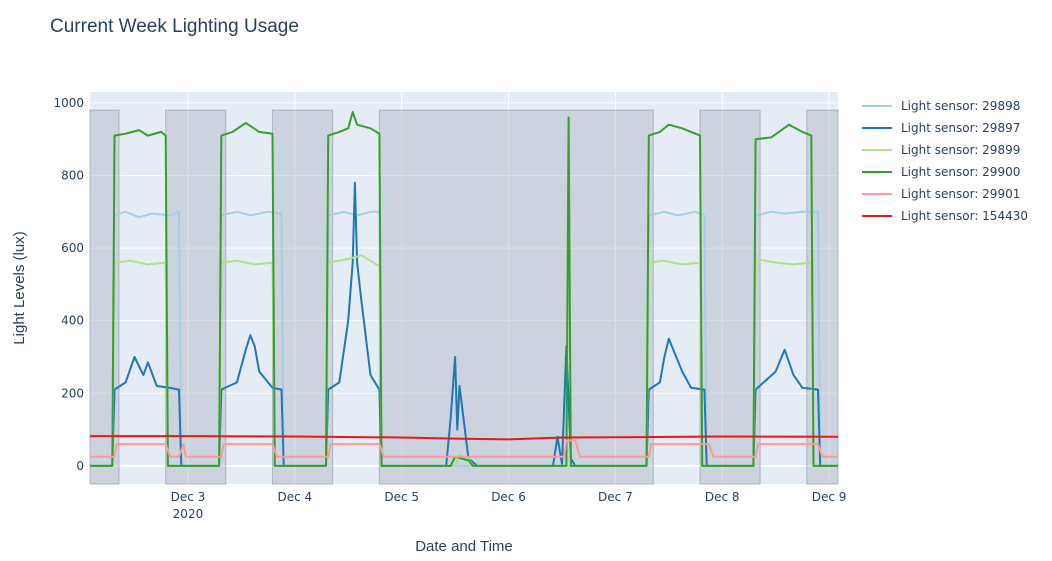  I want to click on y-tick-label: 0, so click(80, 466).